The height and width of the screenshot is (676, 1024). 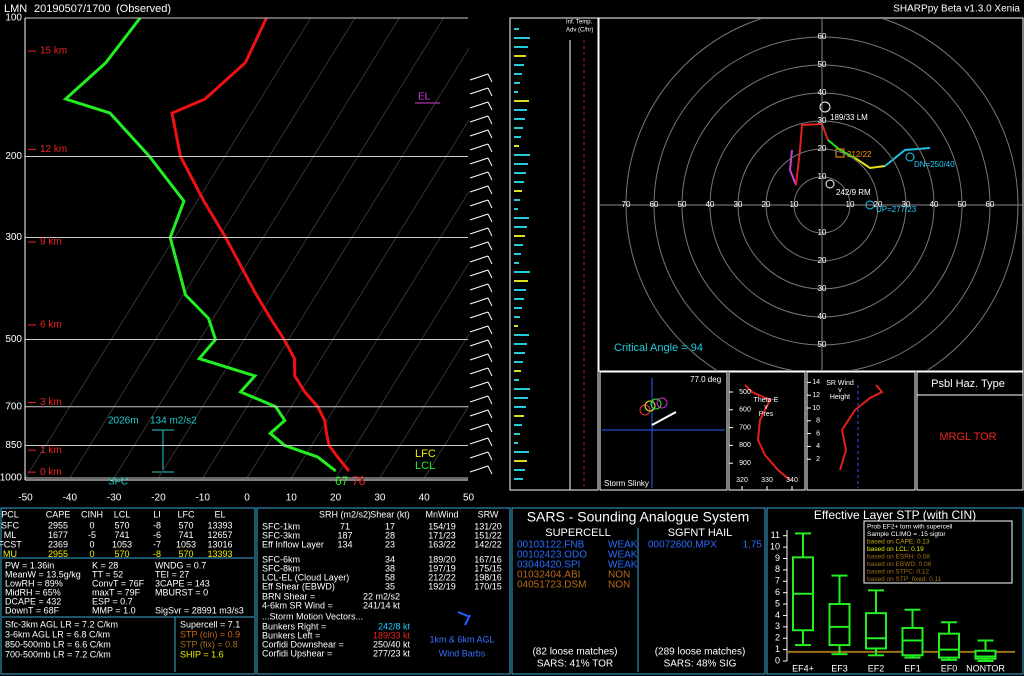 What do you see at coordinates (297, 653) in the screenshot?
I see `kin-label: Corfidi Upshear =` at bounding box center [297, 653].